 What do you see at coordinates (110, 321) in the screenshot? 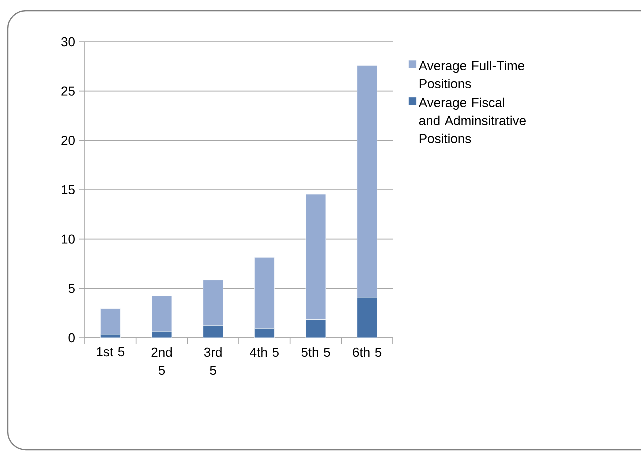
I see `bar` at bounding box center [110, 321].